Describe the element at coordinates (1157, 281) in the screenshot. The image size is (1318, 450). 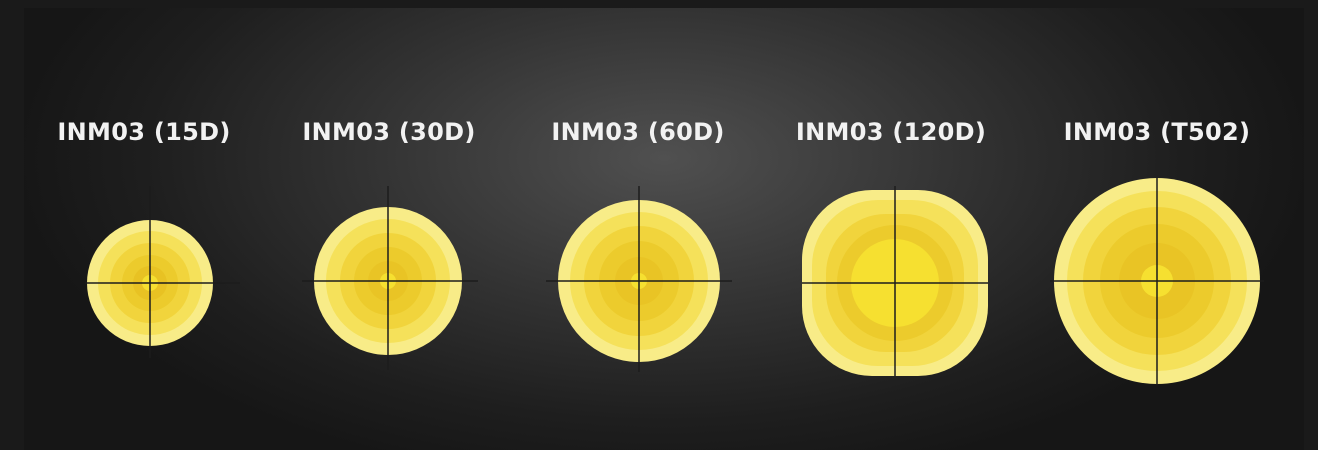
I see `beam-pattern-t502` at that location.